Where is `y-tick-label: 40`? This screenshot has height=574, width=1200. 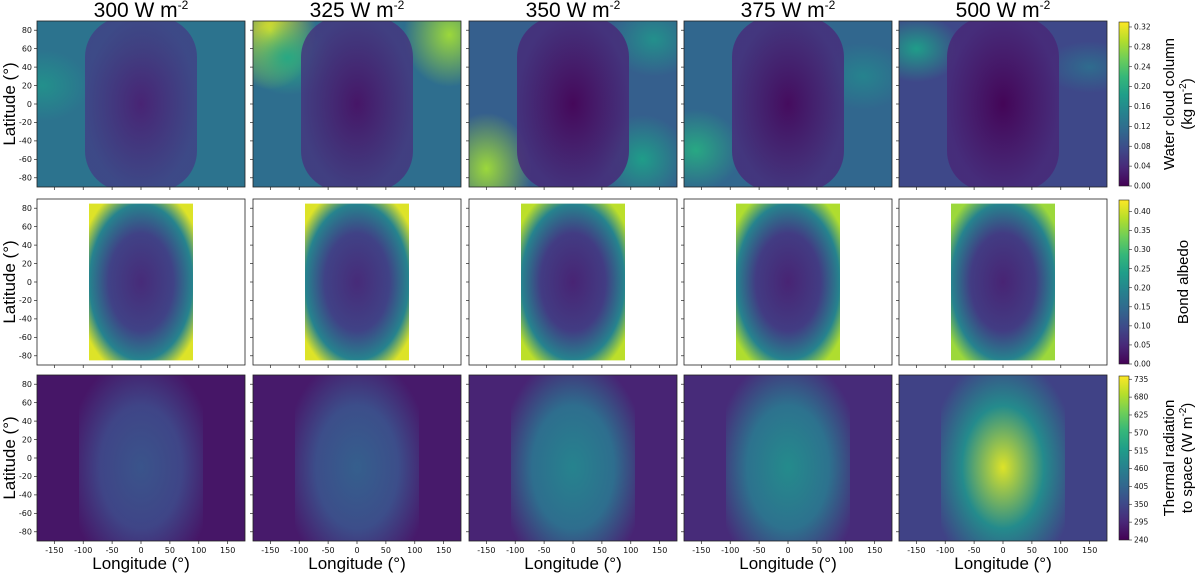
y-tick-label: 40 is located at coordinates (27, 421).